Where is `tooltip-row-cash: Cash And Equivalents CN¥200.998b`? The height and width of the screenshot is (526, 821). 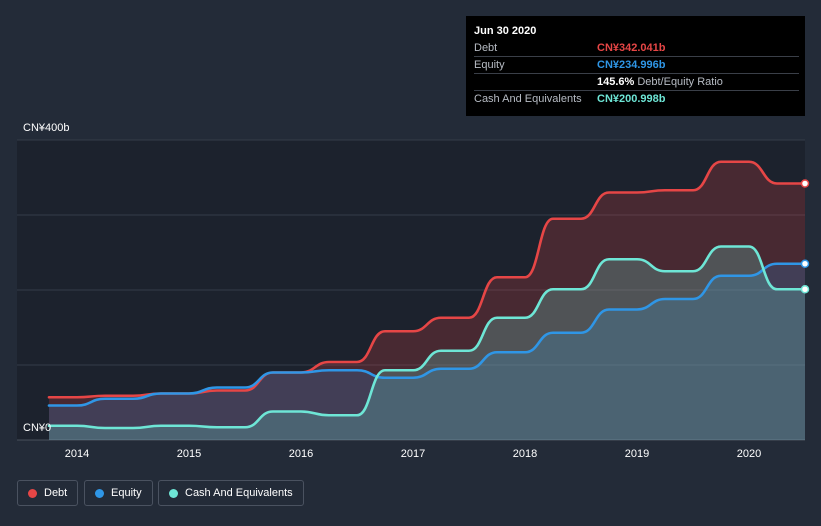
tooltip-row-cash: Cash And Equivalents CN¥200.998b is located at coordinates (636, 101).